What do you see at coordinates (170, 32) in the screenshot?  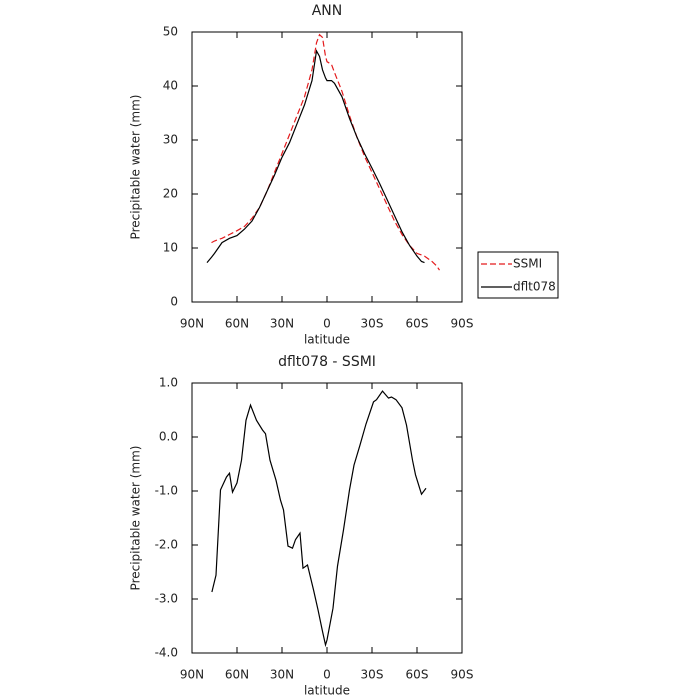 I see `y-tick-label: 50` at bounding box center [170, 32].